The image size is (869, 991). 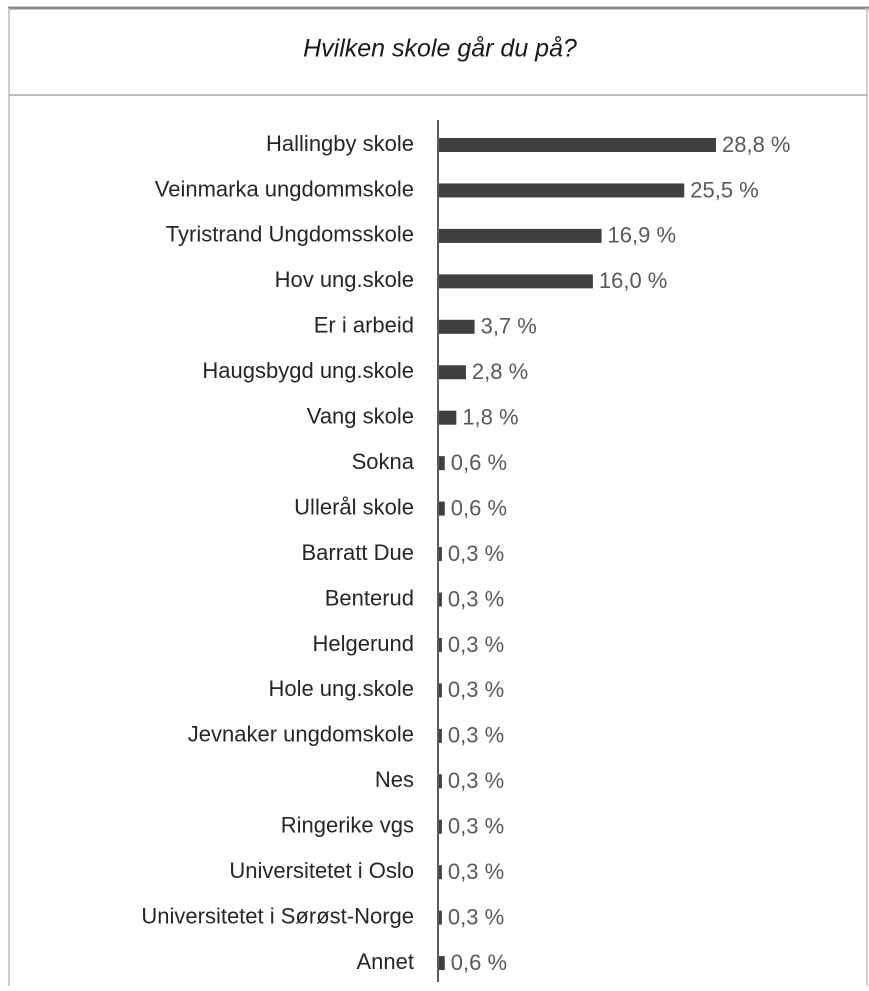 What do you see at coordinates (344, 279) in the screenshot?
I see `category-label: Hov ung.skole` at bounding box center [344, 279].